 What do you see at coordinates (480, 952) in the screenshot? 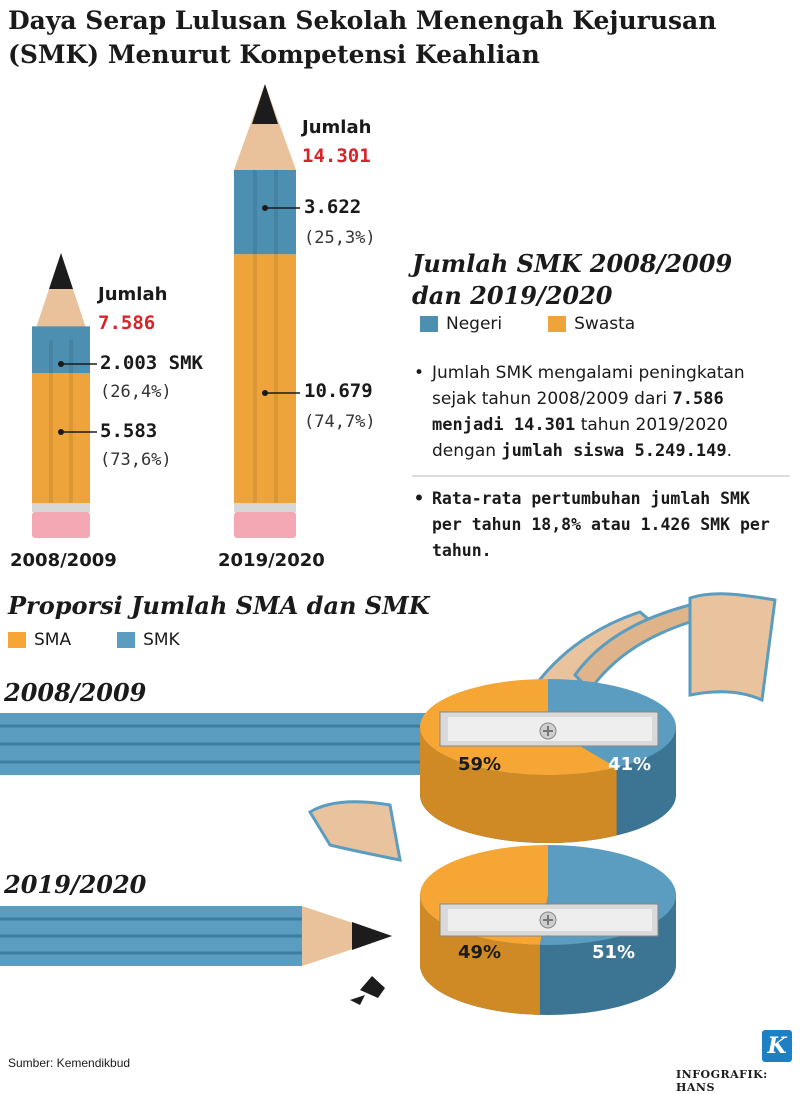
I see `pie-label-sma-2019: 49%` at bounding box center [480, 952].